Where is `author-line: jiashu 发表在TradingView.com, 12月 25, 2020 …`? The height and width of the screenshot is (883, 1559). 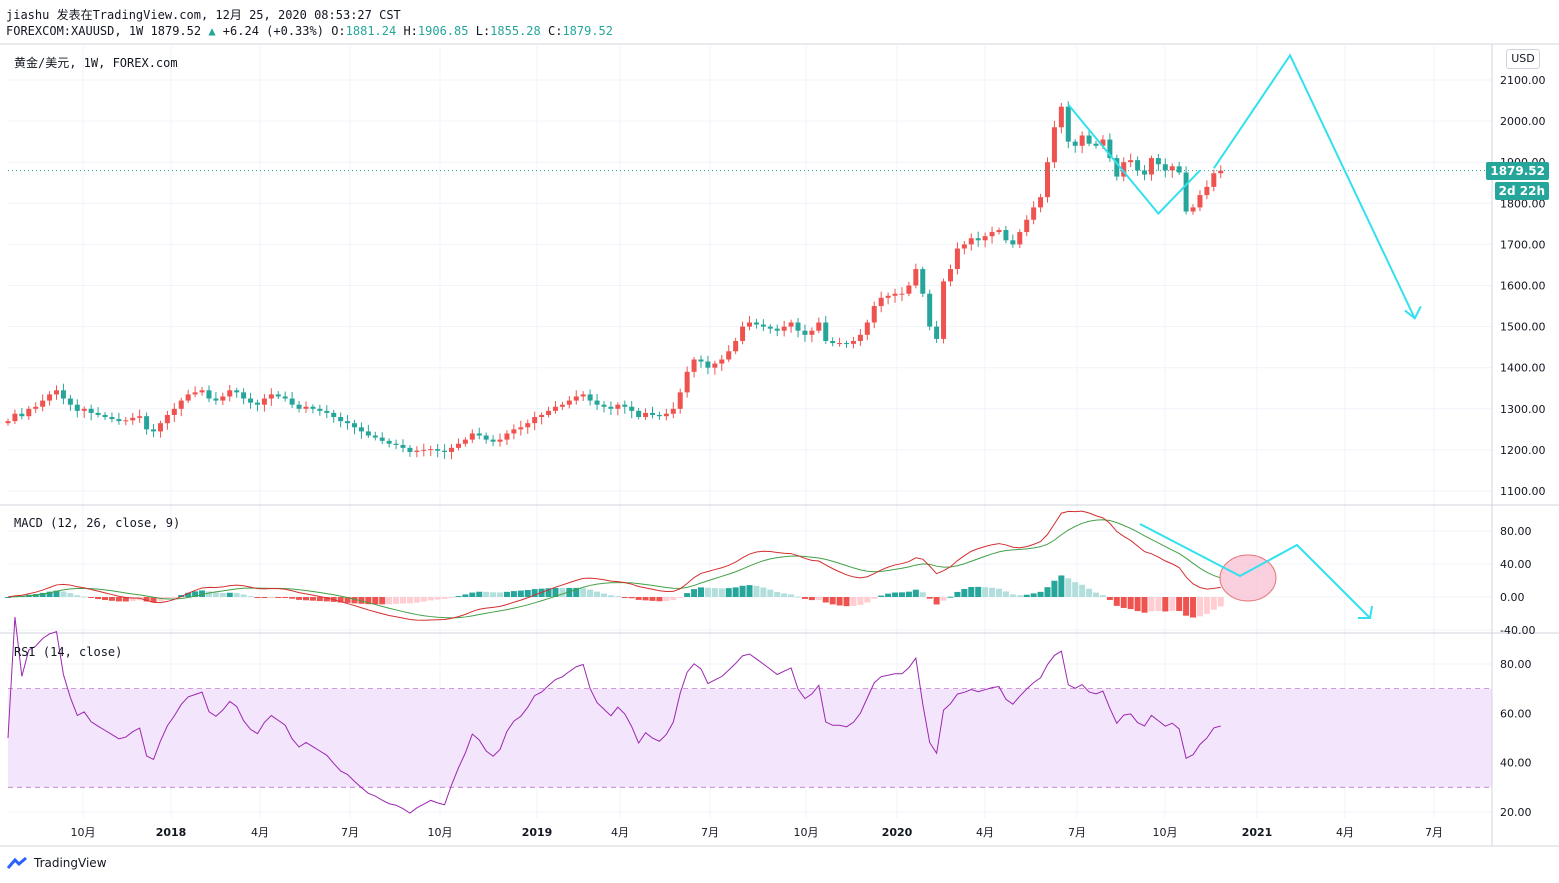
author-line: jiashu 发表在TradingView.com, 12月 25, 2020 … is located at coordinates (203, 15).